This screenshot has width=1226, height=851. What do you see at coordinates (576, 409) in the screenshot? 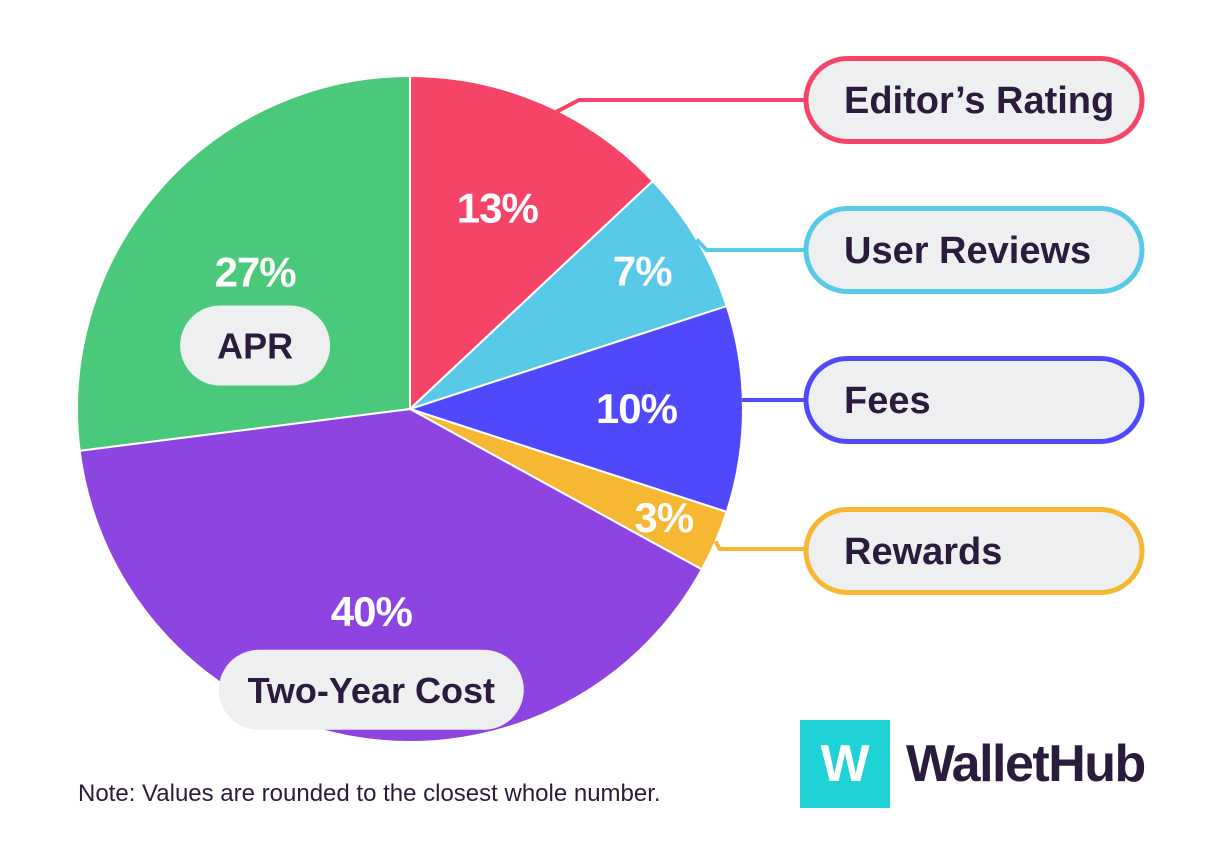
I see `slice-fees` at bounding box center [576, 409].